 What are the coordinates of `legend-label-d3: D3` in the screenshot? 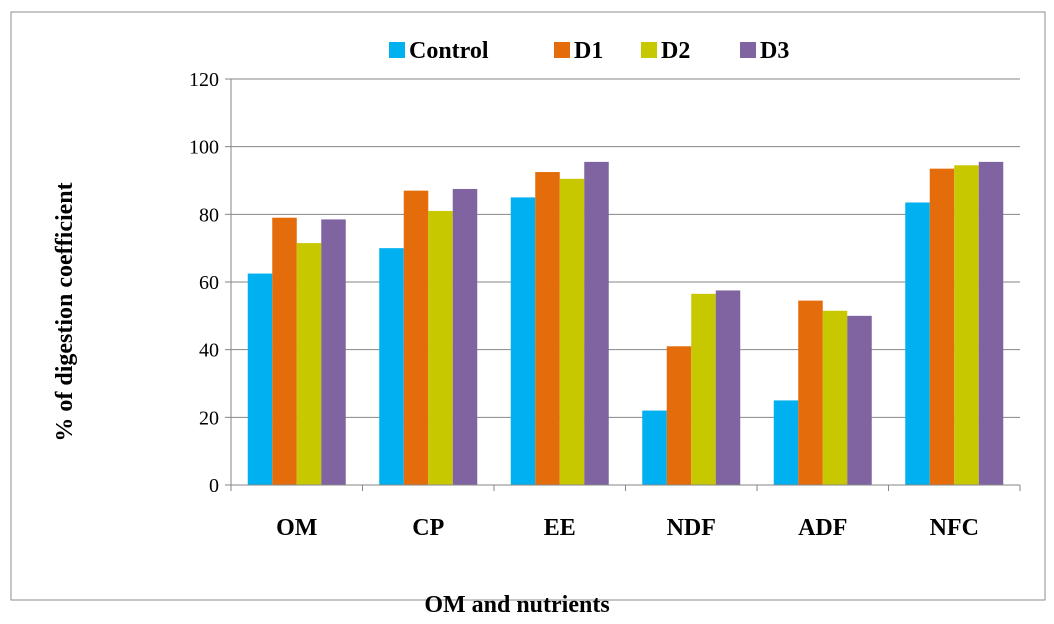 It's located at (774, 51).